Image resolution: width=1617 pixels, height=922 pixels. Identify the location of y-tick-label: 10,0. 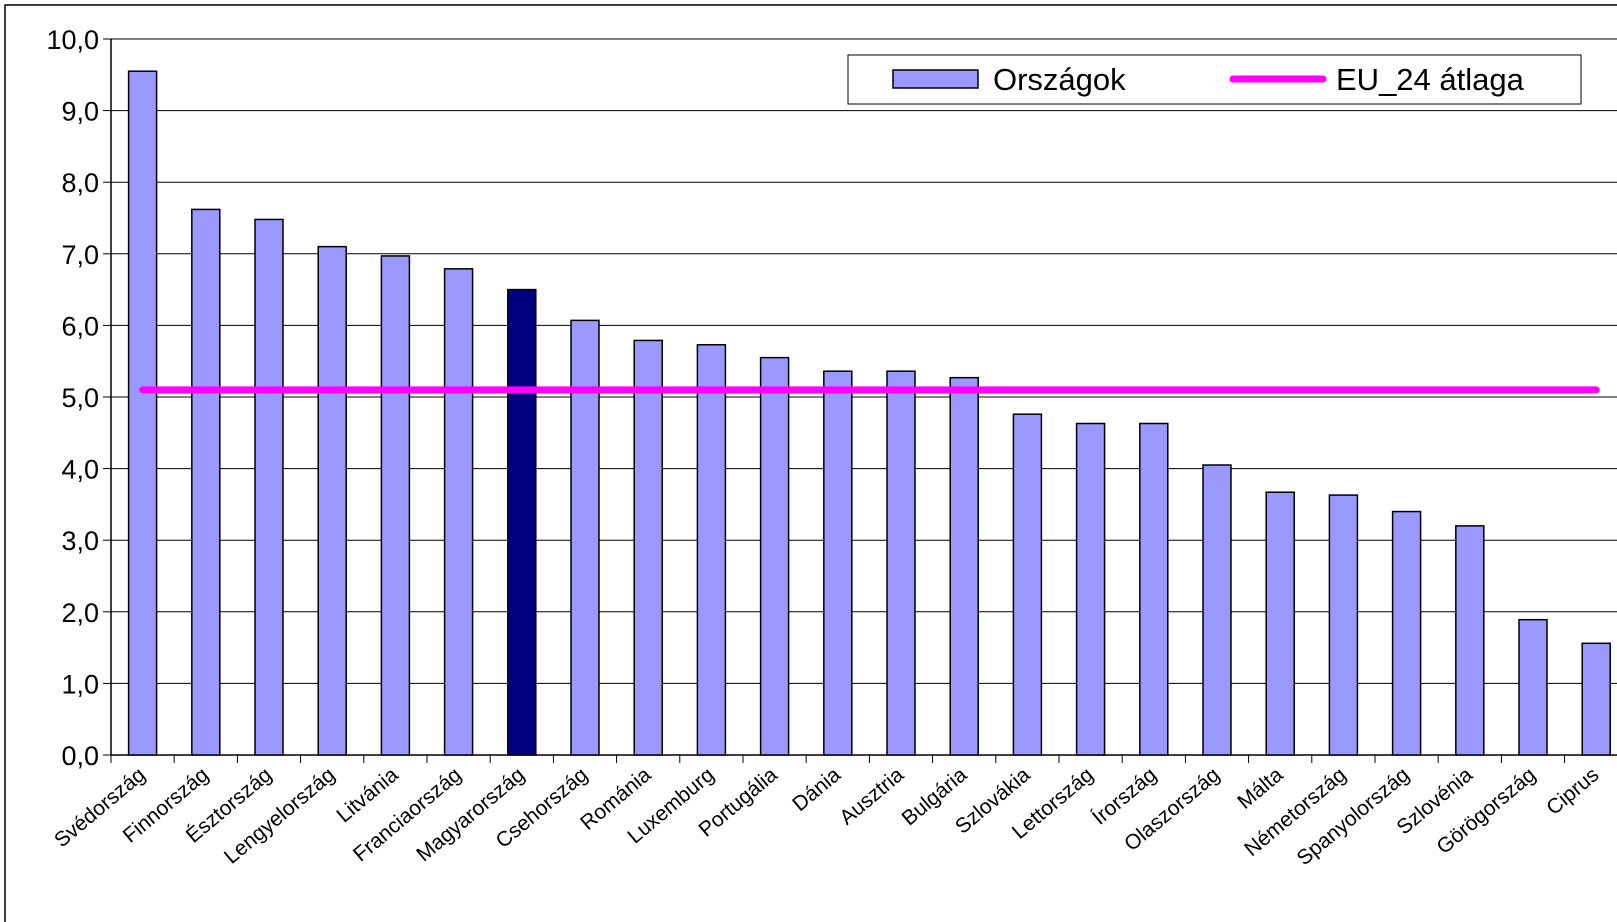
(72, 40).